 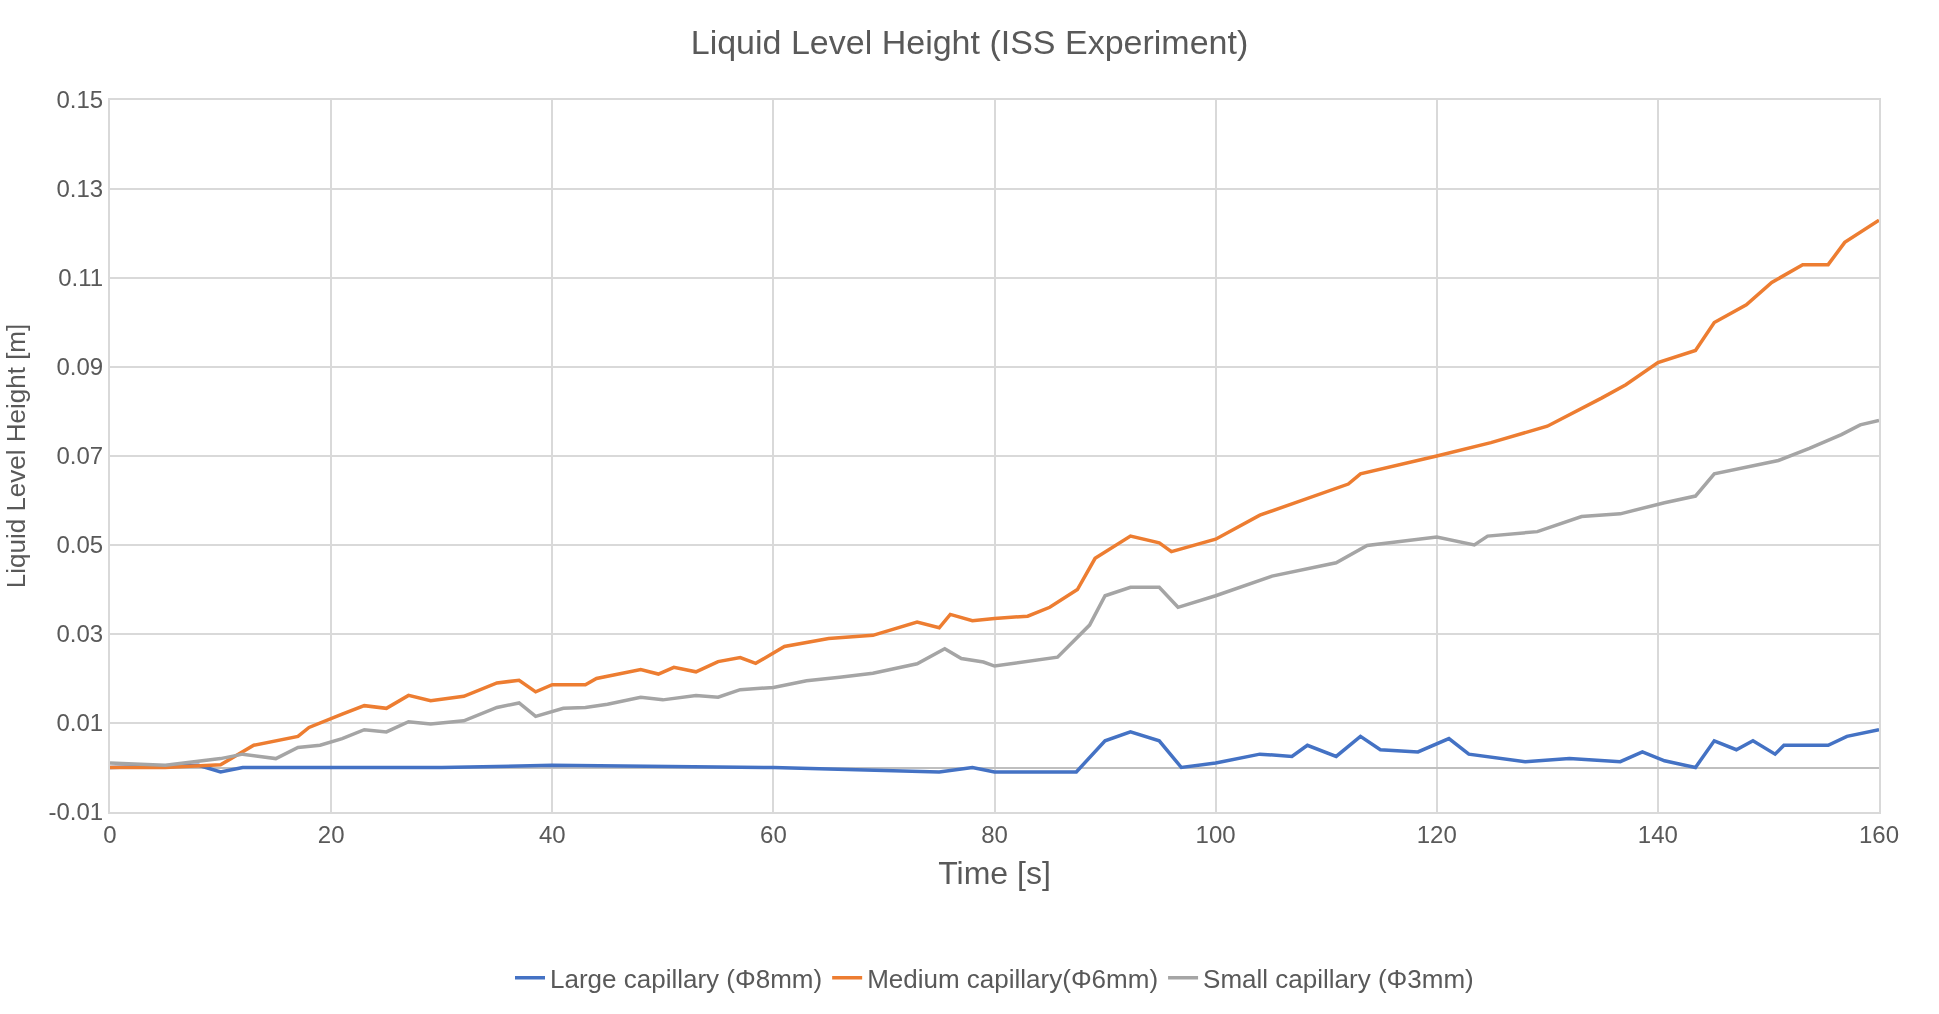 What do you see at coordinates (80, 189) in the screenshot?
I see `y-tick-label: 0.13` at bounding box center [80, 189].